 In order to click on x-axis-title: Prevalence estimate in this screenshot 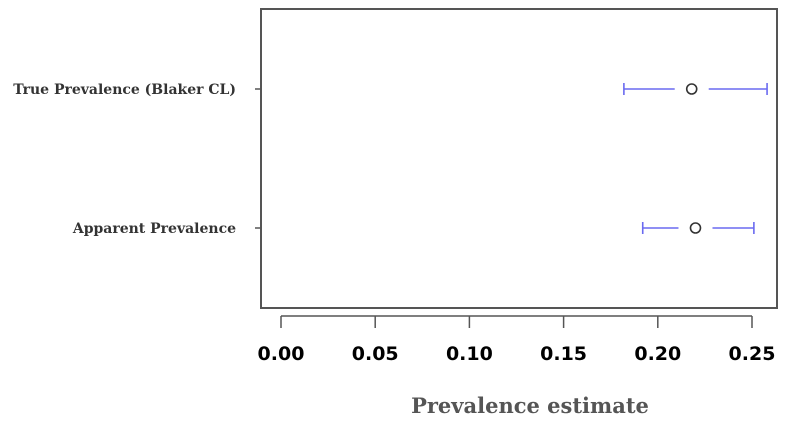, I will do `click(530, 405)`.